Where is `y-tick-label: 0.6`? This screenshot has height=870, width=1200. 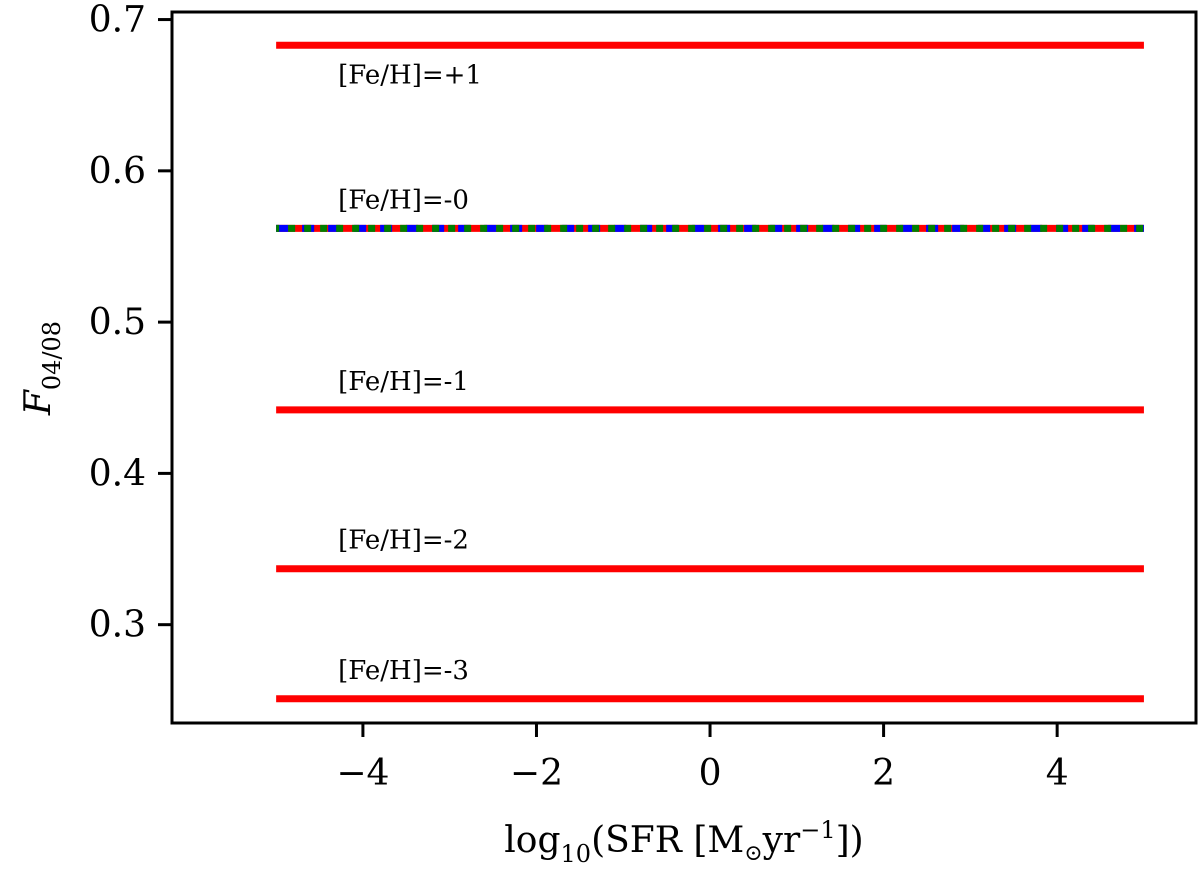 y-tick-label: 0.6 is located at coordinates (117, 171).